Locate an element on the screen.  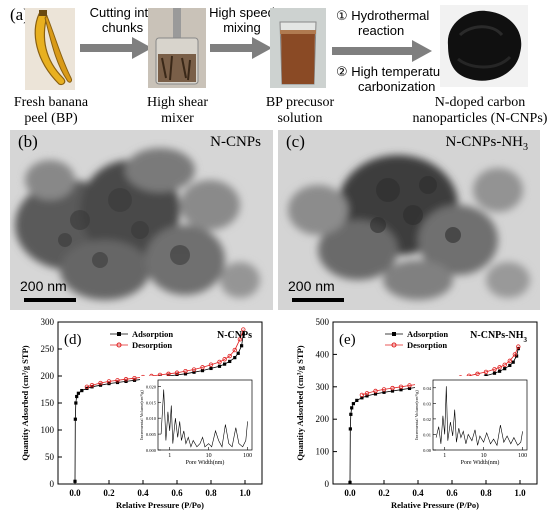
arrow-1-label-line-1: Cutting into is located at coordinates (122, 12).